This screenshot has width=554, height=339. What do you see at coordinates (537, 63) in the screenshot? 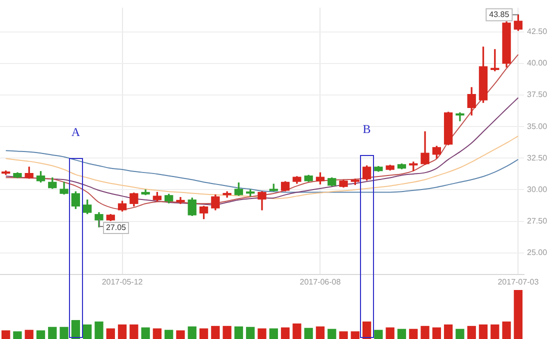
I see `y-tick-label: 40.00` at bounding box center [537, 63].